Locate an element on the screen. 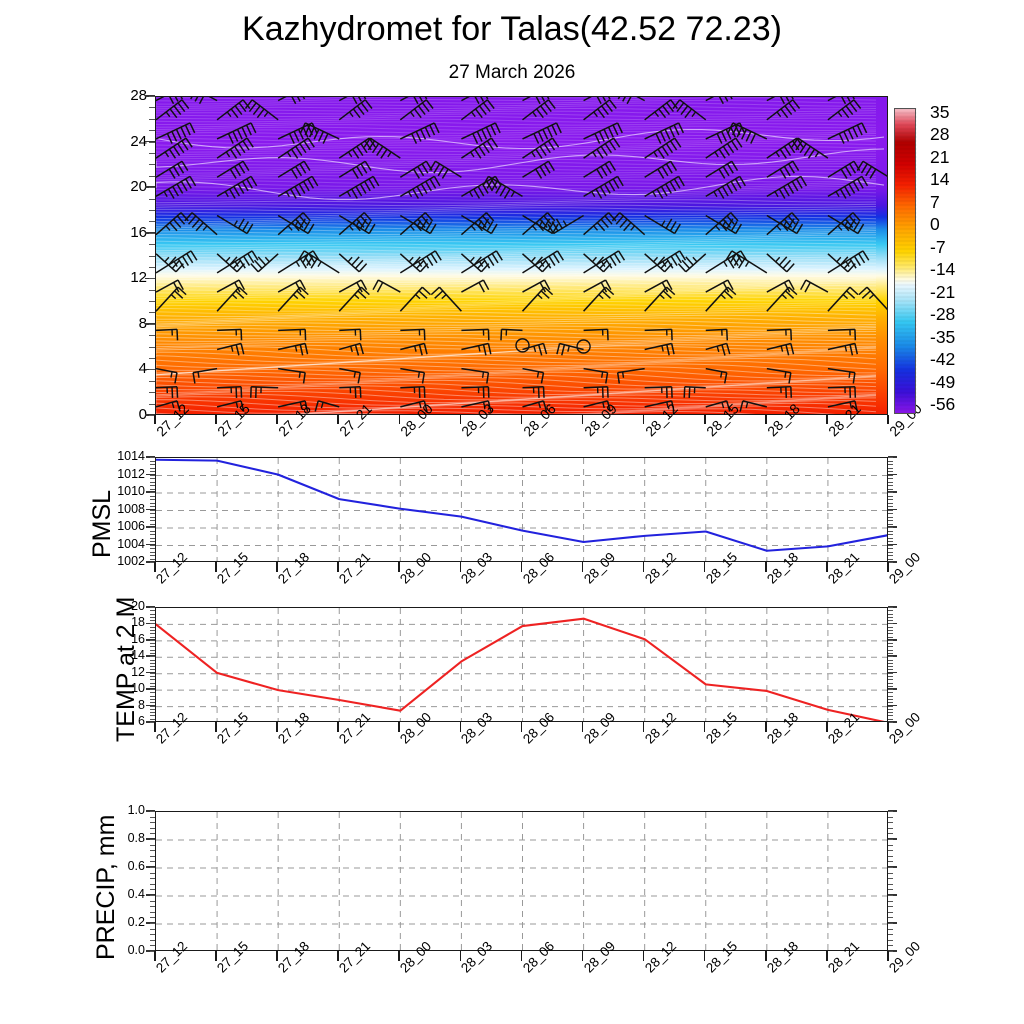  y-tick-label: 0.4 is located at coordinates (136, 894).